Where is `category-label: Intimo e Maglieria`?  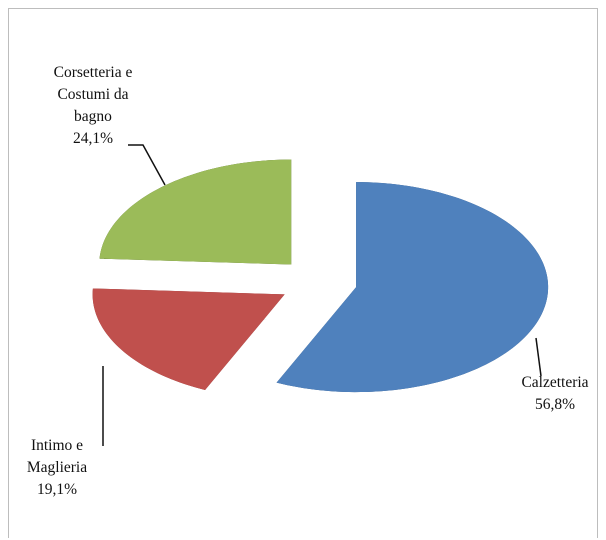
category-label: Intimo e Maglieria is located at coordinates (57, 456).